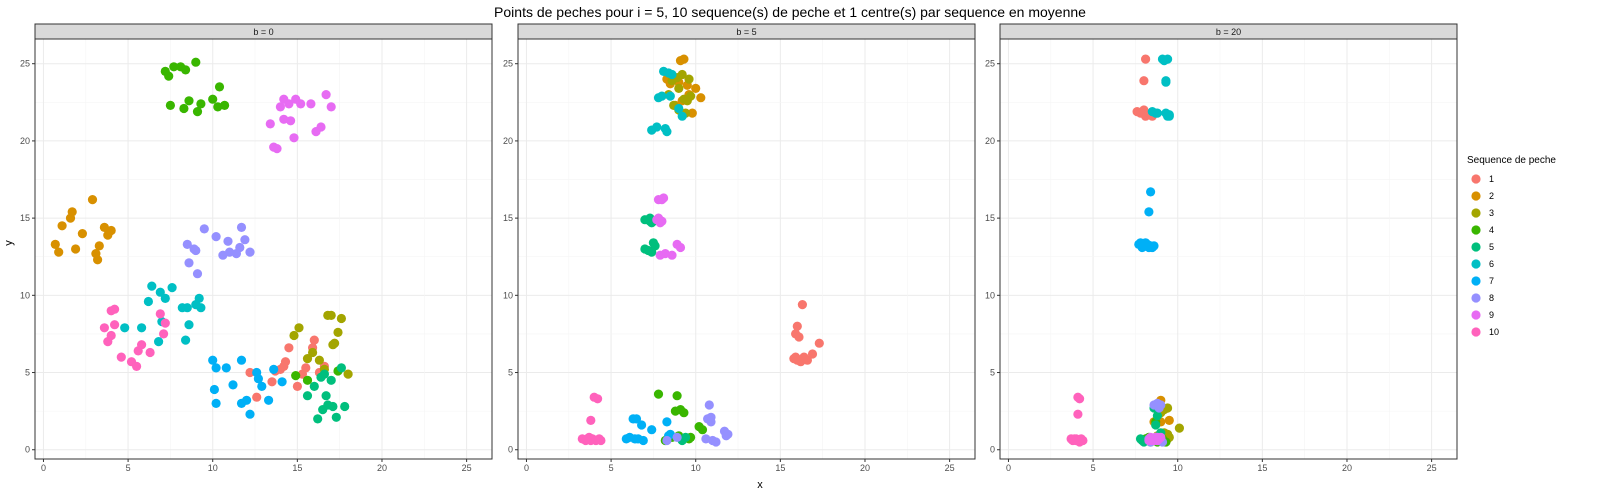  What do you see at coordinates (1494, 332) in the screenshot?
I see `legend-label-seq-10: 10` at bounding box center [1494, 332].